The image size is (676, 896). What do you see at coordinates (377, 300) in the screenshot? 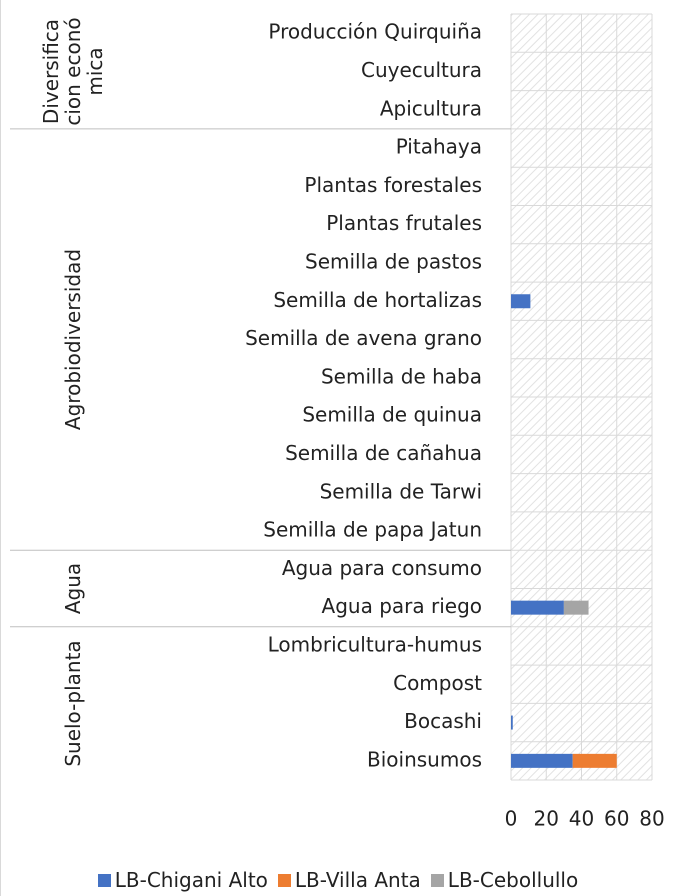
I see `y-tick-label: Semilla de hortalizas` at bounding box center [377, 300].